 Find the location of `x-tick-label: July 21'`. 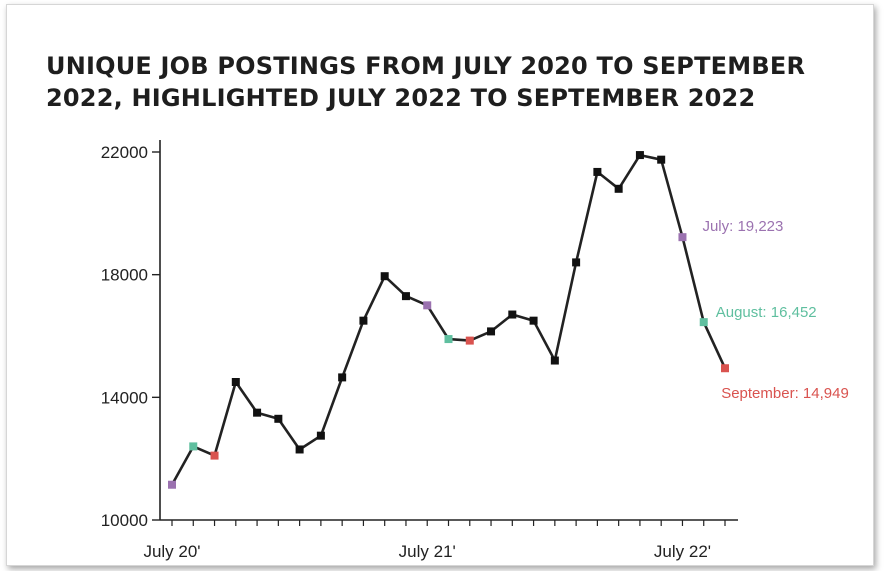

x-tick-label: July 21' is located at coordinates (427, 551).